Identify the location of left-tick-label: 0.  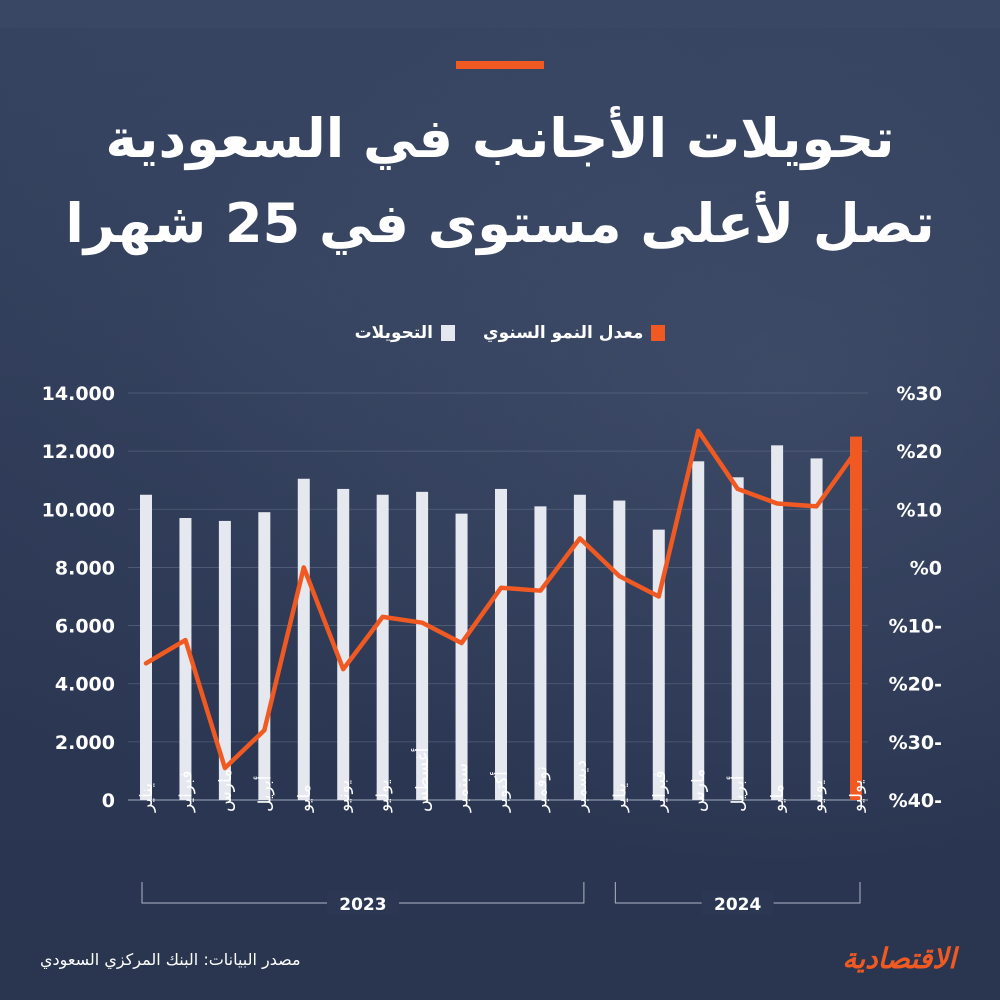
(108, 801).